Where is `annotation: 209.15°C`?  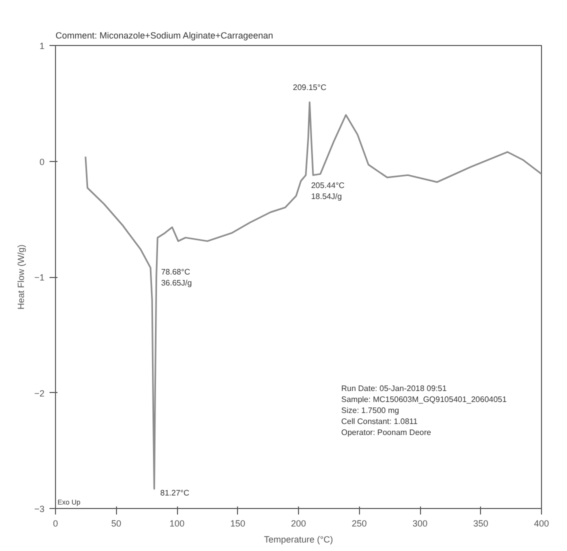 annotation: 209.15°C is located at coordinates (309, 87).